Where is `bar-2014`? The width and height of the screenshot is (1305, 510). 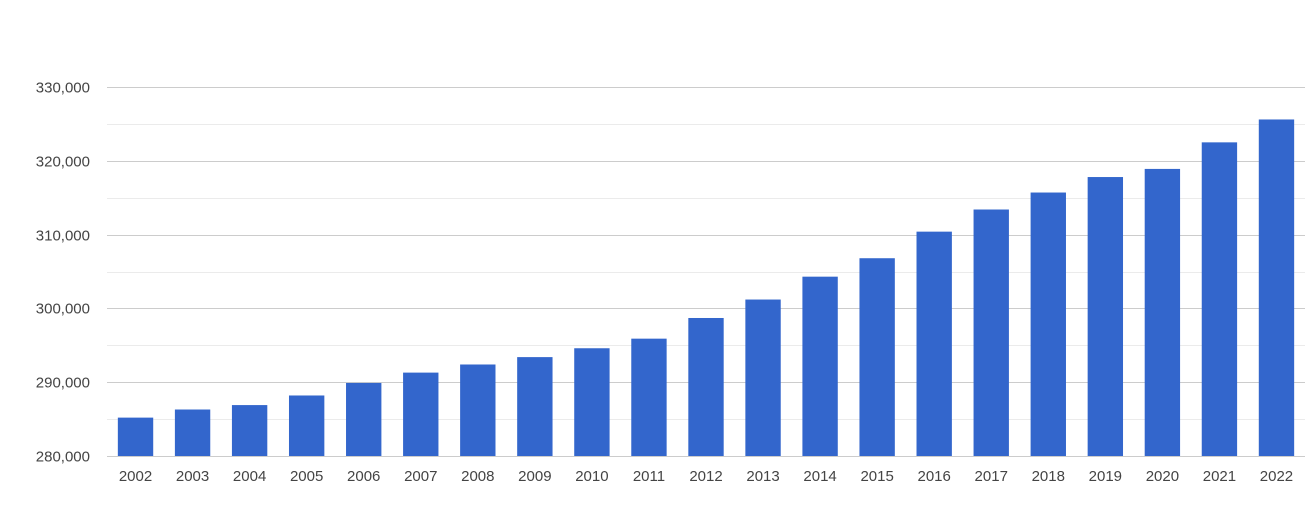 bar-2014 is located at coordinates (820, 366).